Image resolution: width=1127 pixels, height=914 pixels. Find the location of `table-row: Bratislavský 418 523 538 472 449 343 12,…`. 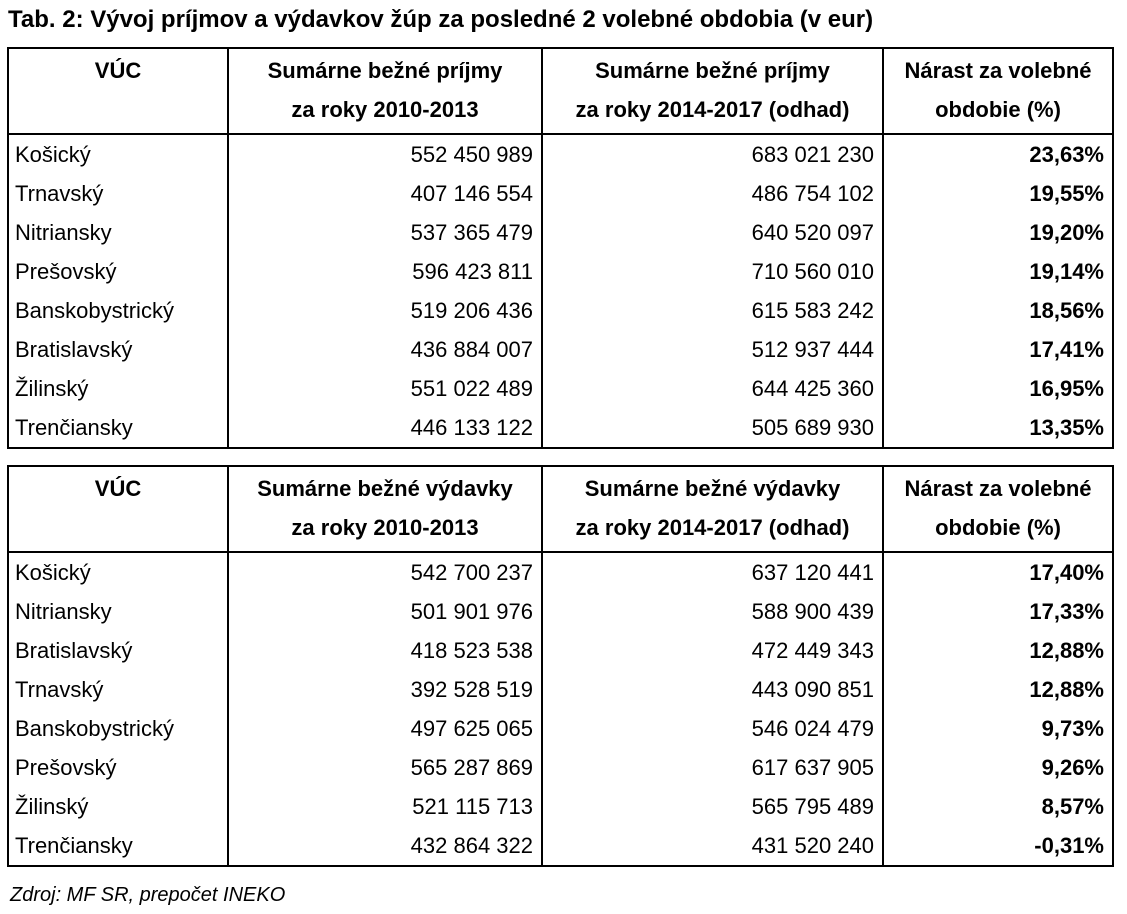

table-row: Bratislavský 418 523 538 472 449 343 12,… is located at coordinates (560, 650).